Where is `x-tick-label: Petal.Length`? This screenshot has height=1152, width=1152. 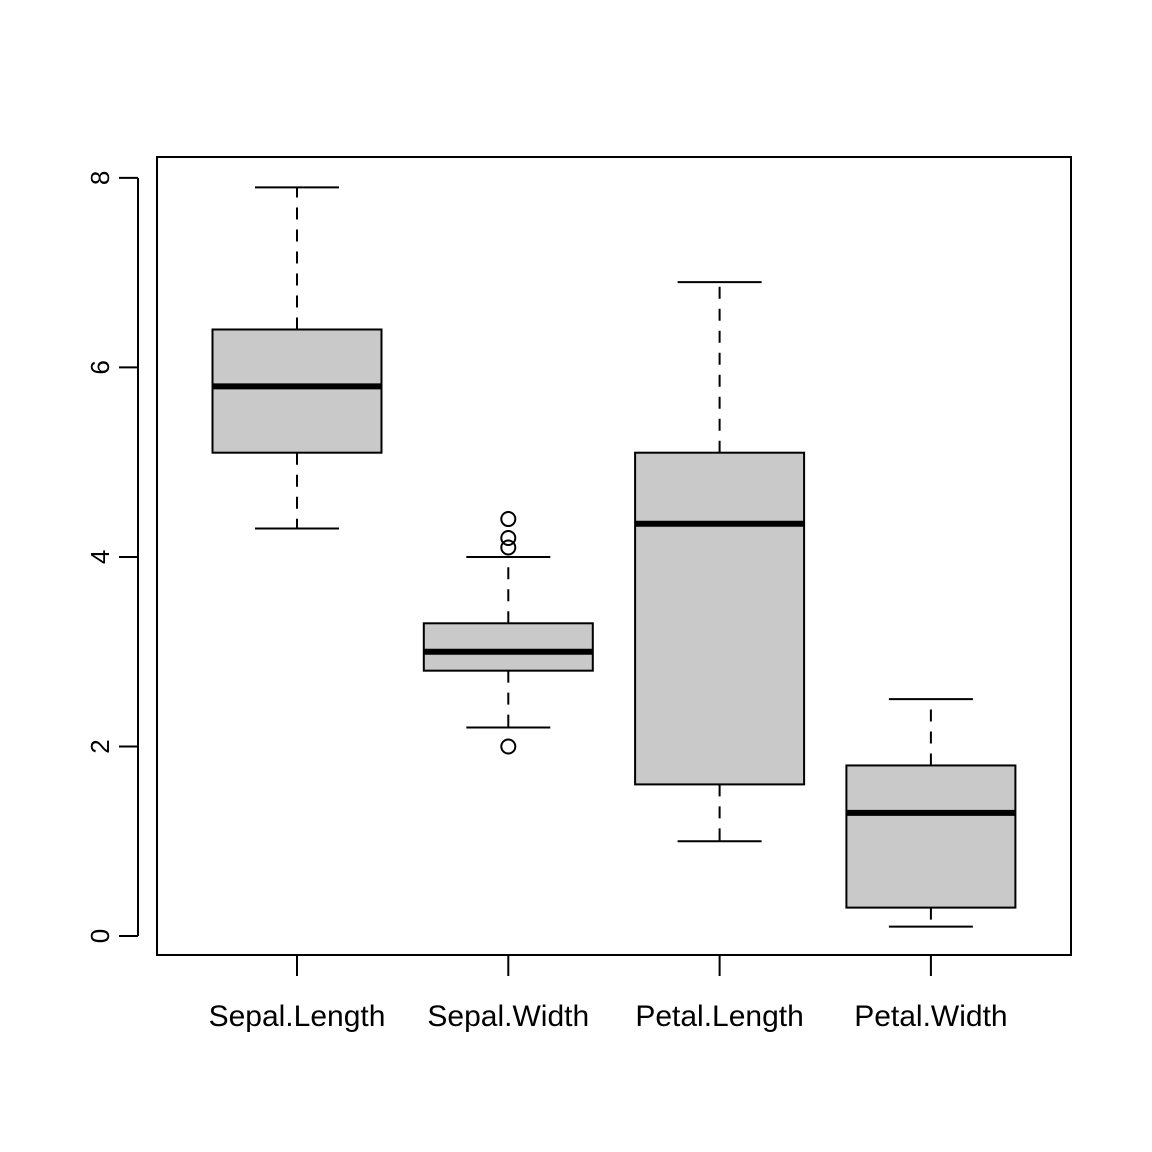 x-tick-label: Petal.Length is located at coordinates (719, 1016).